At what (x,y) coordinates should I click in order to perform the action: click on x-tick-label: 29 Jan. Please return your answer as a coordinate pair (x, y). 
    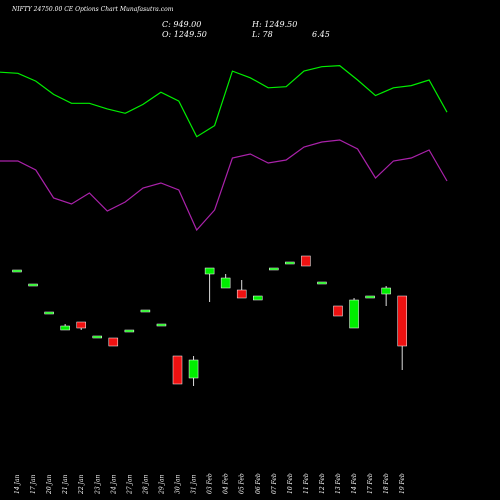
    Looking at the image, I should click on (161, 484).